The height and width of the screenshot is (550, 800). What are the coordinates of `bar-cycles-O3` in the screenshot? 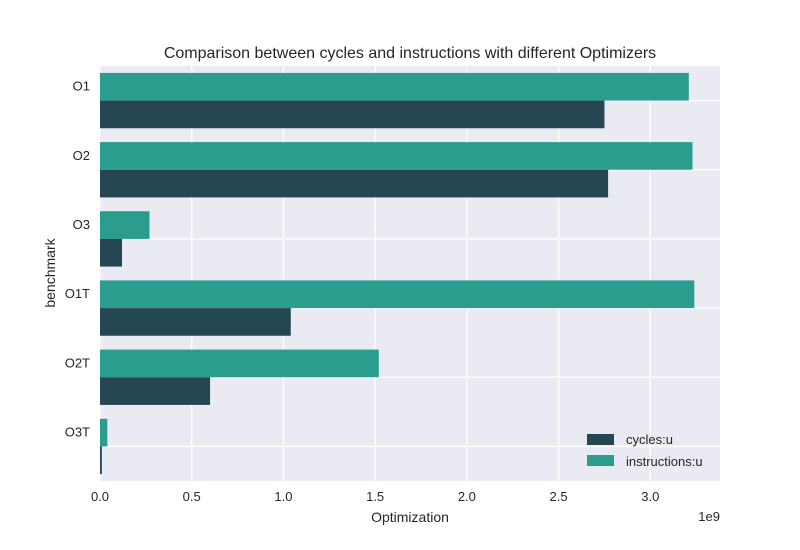 It's located at (111, 252).